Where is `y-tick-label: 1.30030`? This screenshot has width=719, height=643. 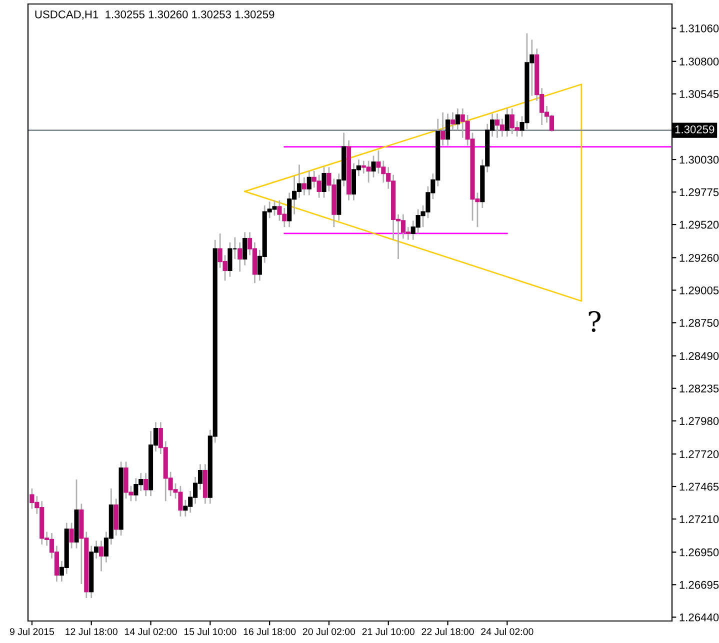
y-tick-label: 1.30030 is located at coordinates (699, 160).